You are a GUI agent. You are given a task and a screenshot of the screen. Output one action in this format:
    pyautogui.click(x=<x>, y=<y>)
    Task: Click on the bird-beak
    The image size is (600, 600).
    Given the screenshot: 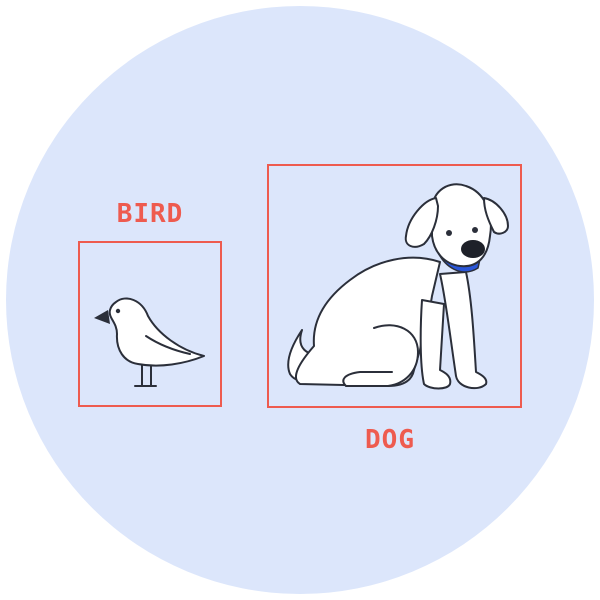 What is the action you would take?
    pyautogui.click(x=102, y=317)
    